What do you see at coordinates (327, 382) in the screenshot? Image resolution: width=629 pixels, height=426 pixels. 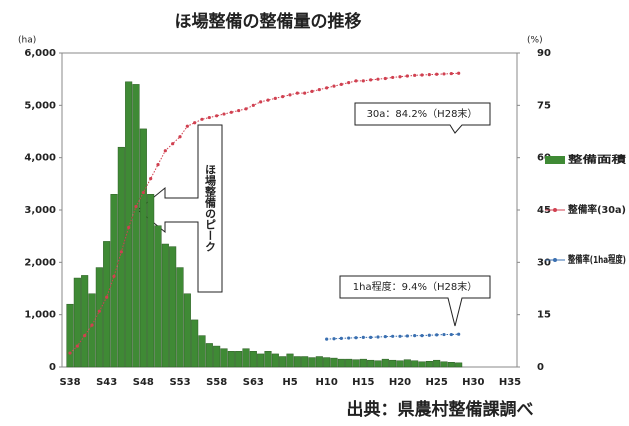 I see `x-tick-label: H10` at bounding box center [327, 382].